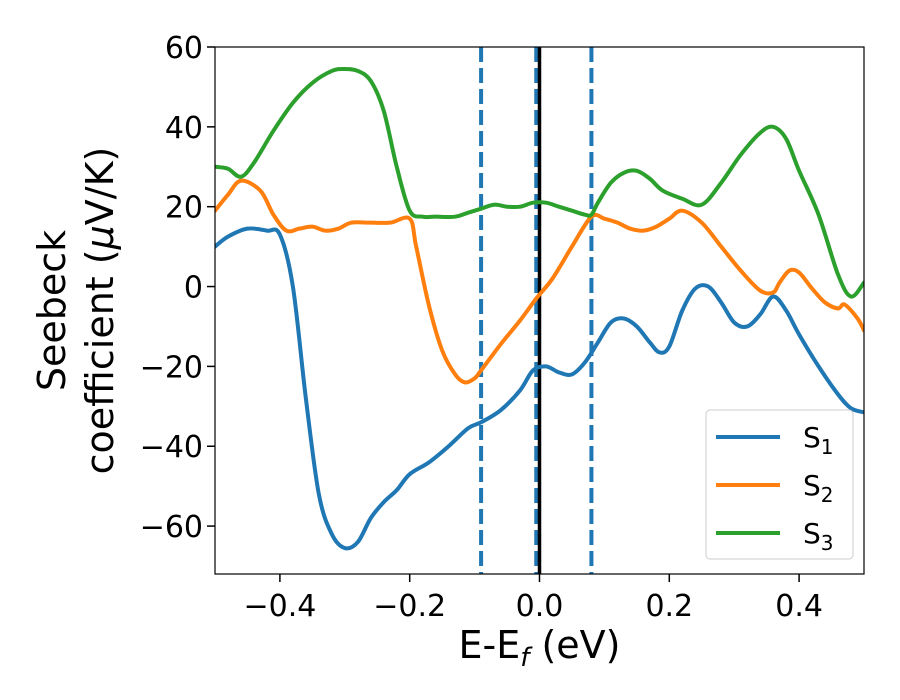  What do you see at coordinates (799, 606) in the screenshot?
I see `x-tick-label: 0.4` at bounding box center [799, 606].